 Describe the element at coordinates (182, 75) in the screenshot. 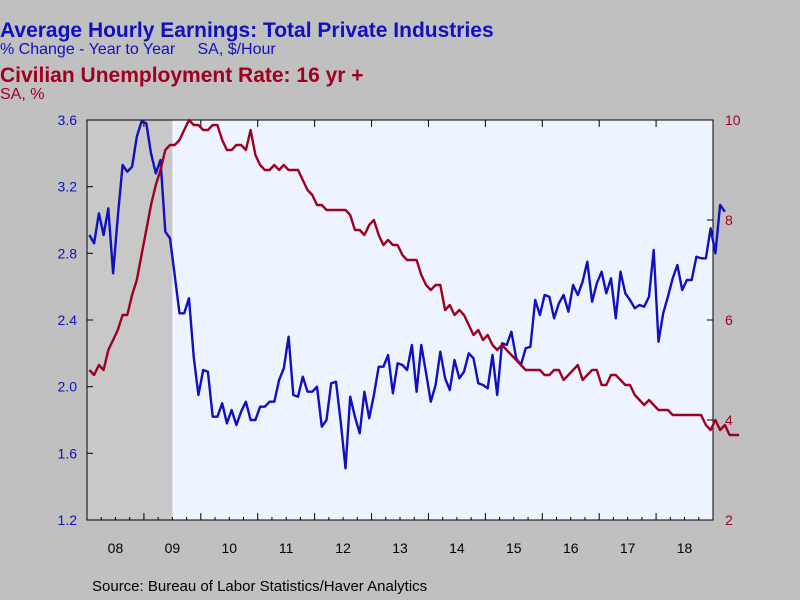

I see `chart-title-unemployment: Civilian Unemployment Rate: 16 yr +` at that location.